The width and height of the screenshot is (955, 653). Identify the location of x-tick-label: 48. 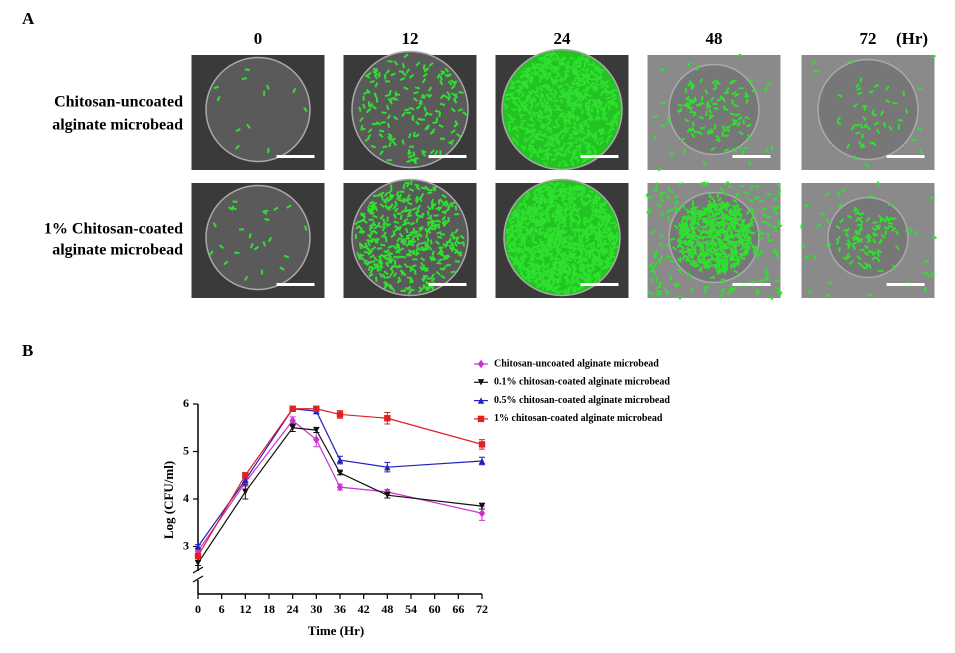
(387, 609).